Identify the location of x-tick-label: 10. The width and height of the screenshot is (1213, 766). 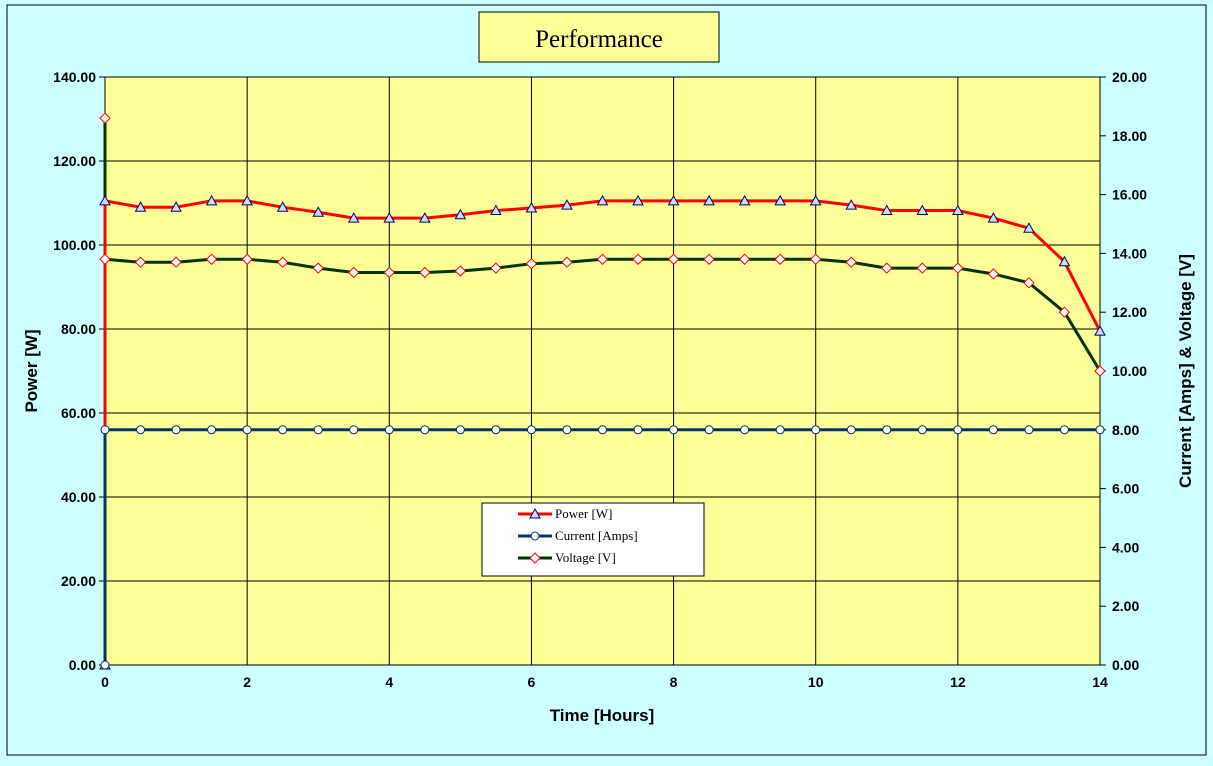
(816, 682).